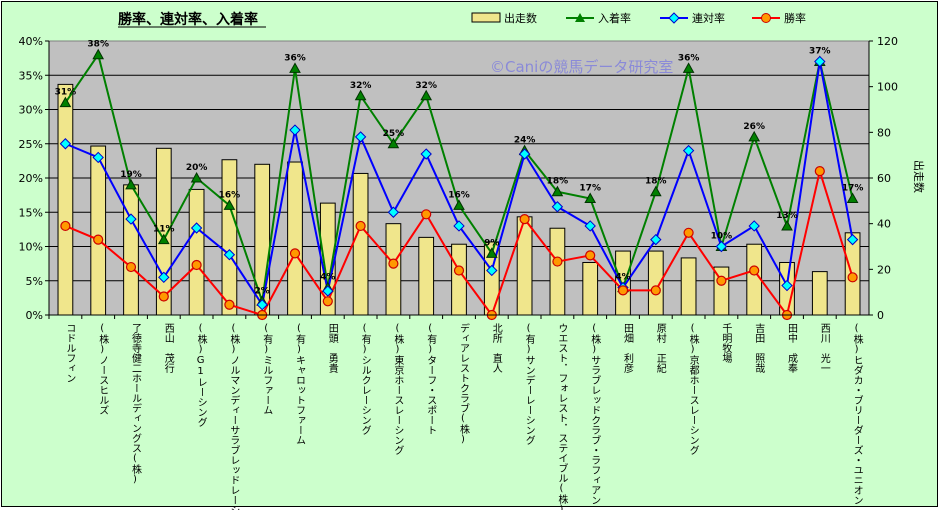 The width and height of the screenshot is (941, 510). Describe the element at coordinates (880, 315) in the screenshot. I see `y2-tick-label: 0` at that location.